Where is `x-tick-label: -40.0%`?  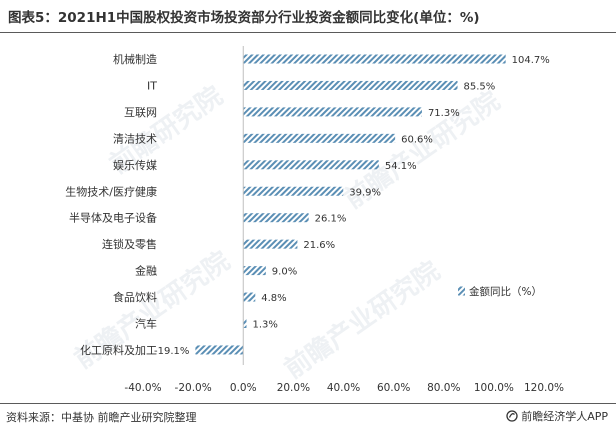 x-tick-label: -40.0% is located at coordinates (142, 388).